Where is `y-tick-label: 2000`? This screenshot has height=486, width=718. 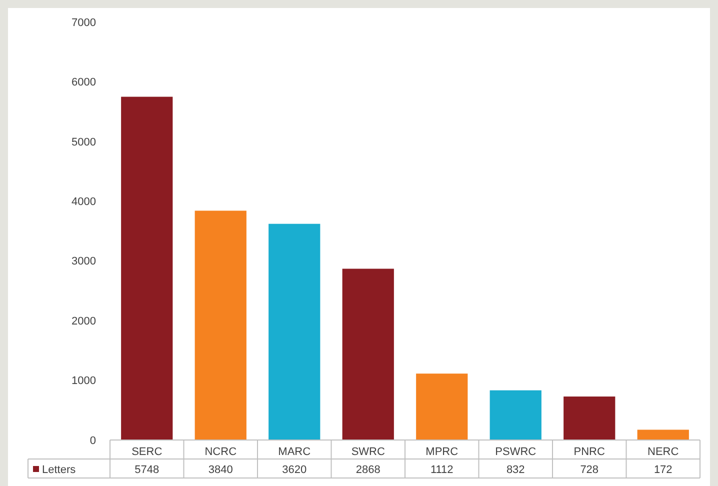
y-tick-label: 2000 is located at coordinates (84, 321).